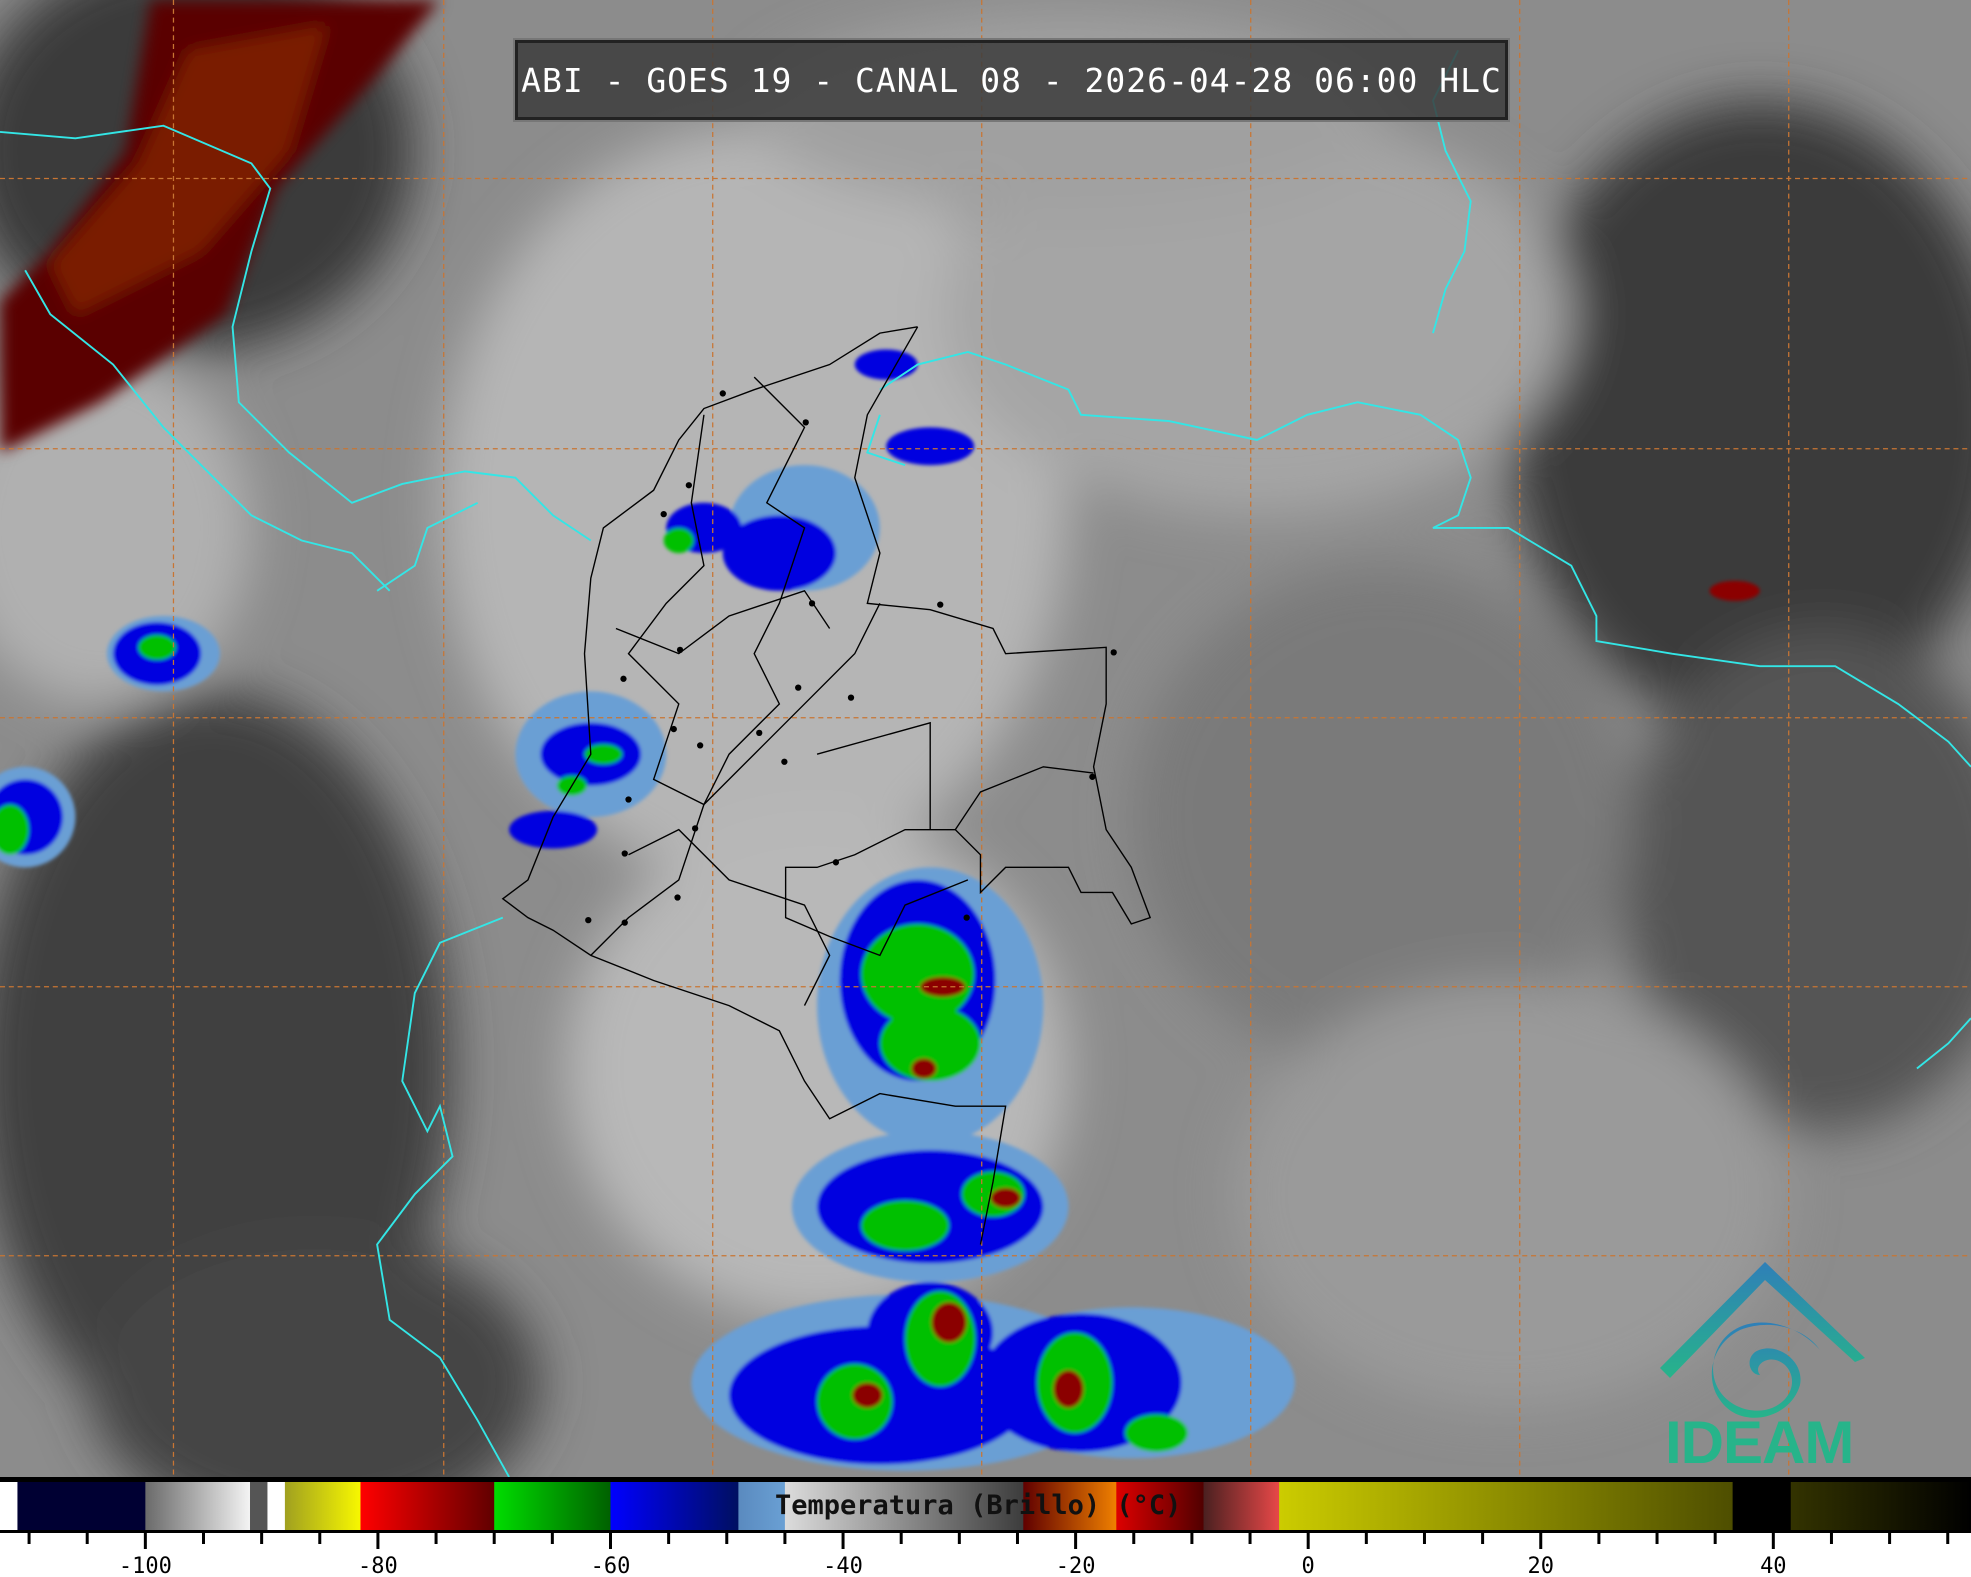  I want to click on colorbar-tick-label: 40, so click(1773, 1565).